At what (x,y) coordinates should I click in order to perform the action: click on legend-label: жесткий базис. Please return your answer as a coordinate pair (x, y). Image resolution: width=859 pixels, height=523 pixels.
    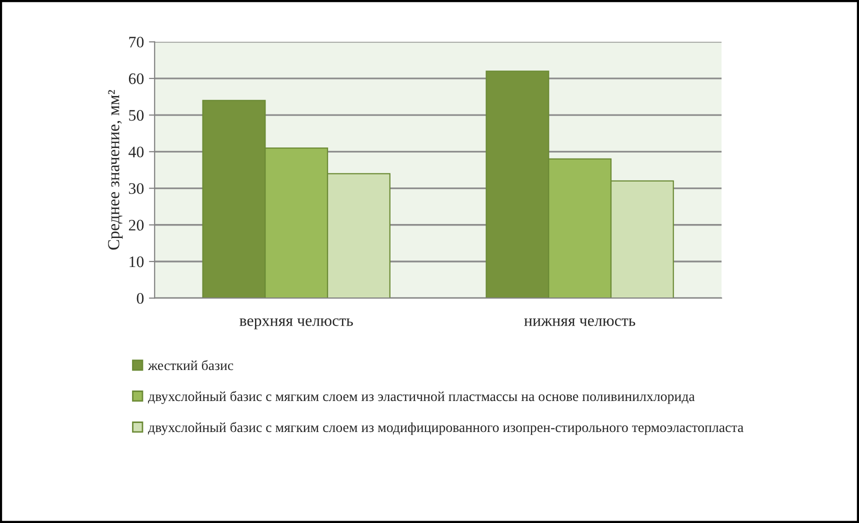
    Looking at the image, I should click on (191, 365).